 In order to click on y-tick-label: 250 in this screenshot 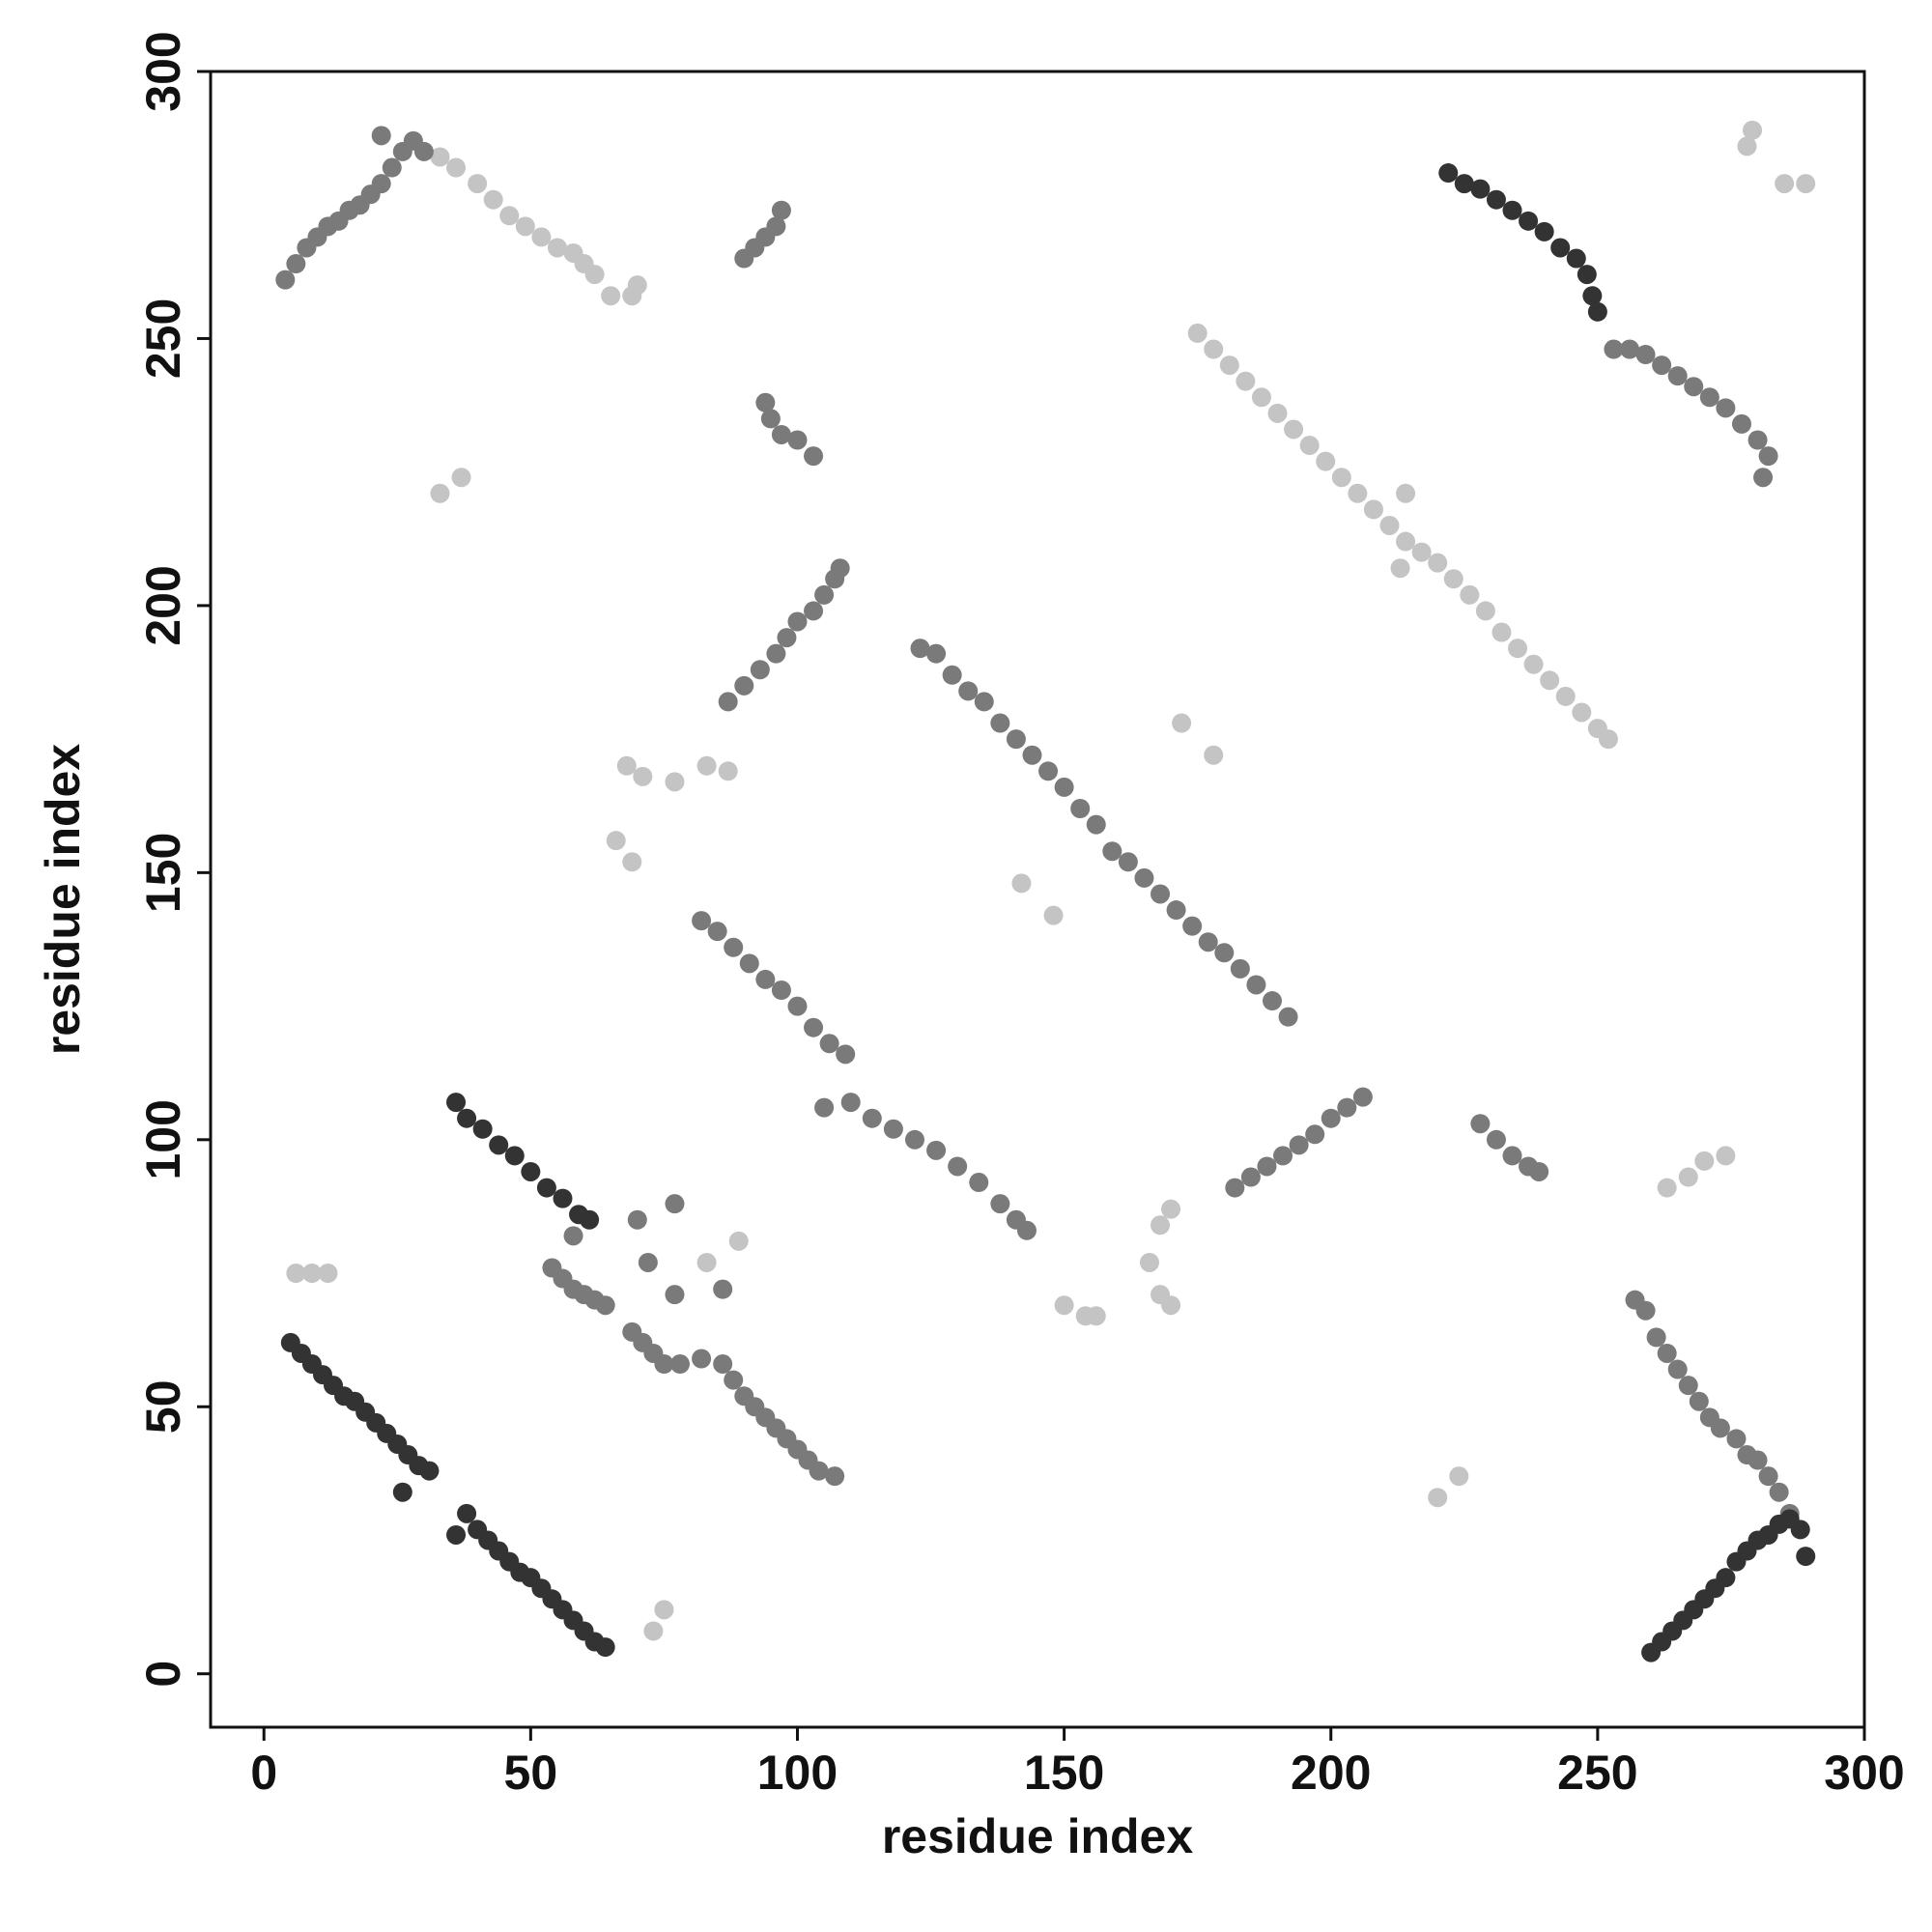, I will do `click(163, 338)`.